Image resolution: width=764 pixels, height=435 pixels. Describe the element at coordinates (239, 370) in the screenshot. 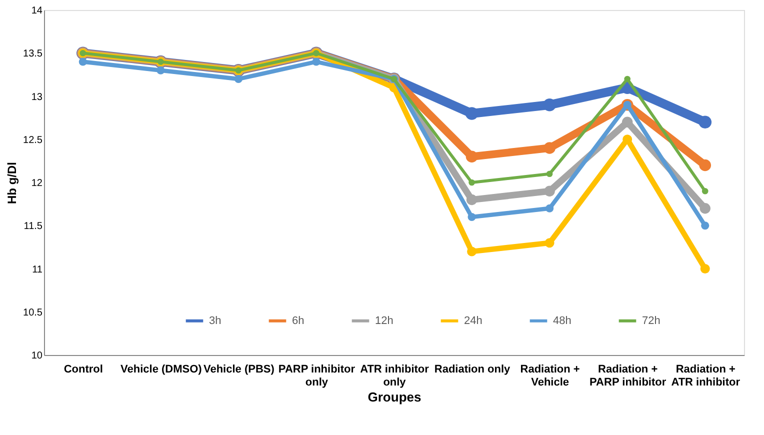

I see `x-tick-label: Vehicle (PBS)` at that location.